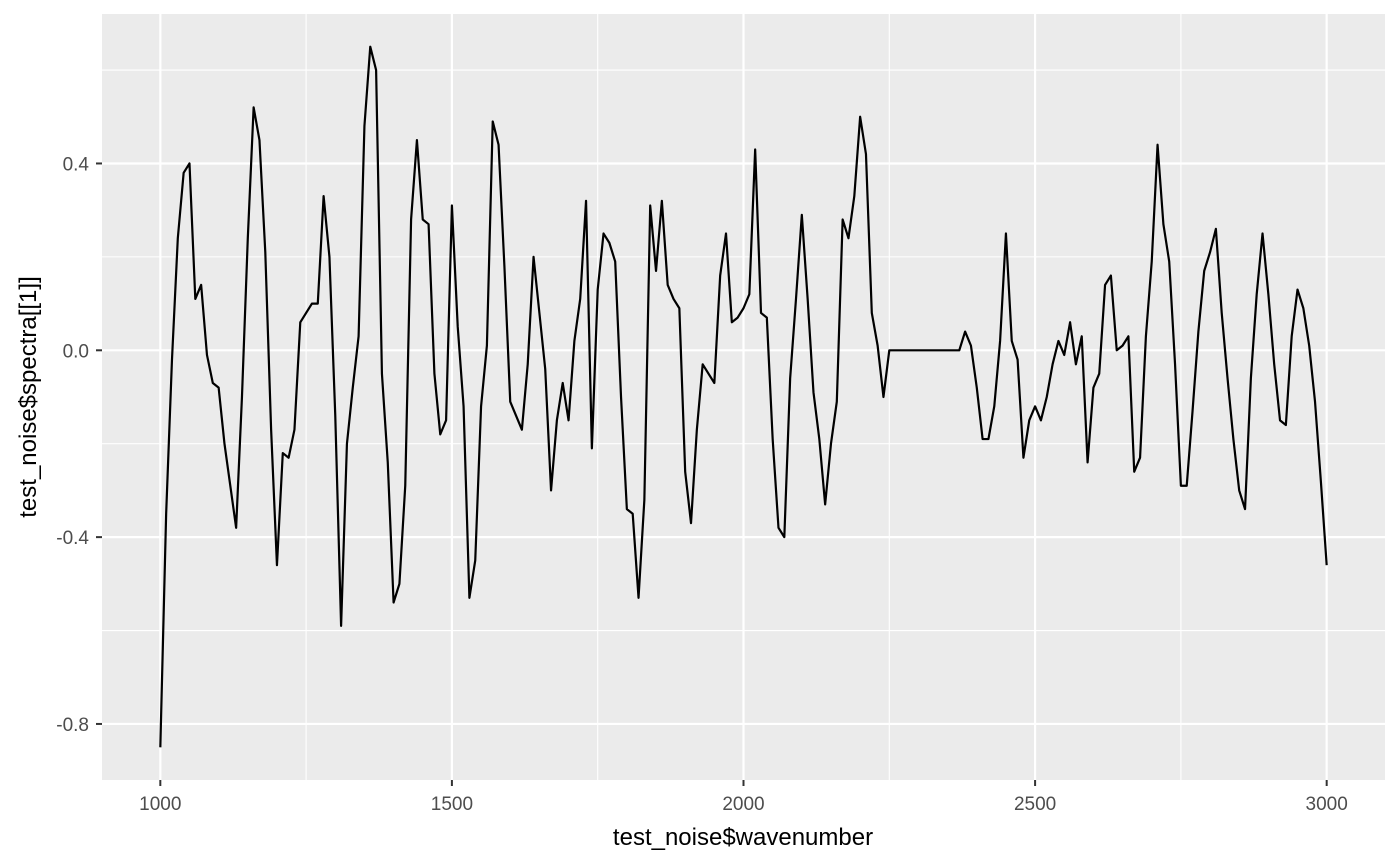 The image size is (1400, 866). Describe the element at coordinates (743, 837) in the screenshot. I see `x-axis-title: test_noise$wavenumber` at that location.